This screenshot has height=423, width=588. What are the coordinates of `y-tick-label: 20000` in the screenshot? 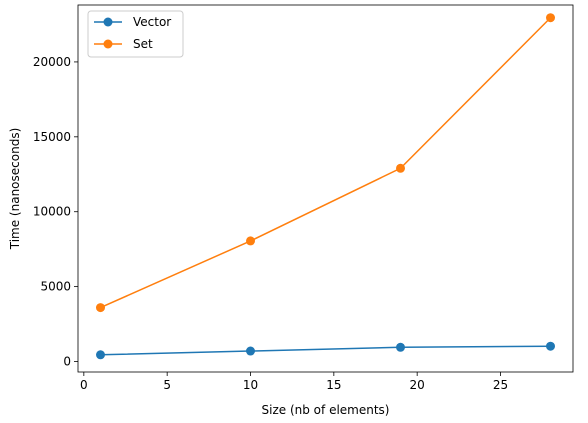 It's located at (52, 62).